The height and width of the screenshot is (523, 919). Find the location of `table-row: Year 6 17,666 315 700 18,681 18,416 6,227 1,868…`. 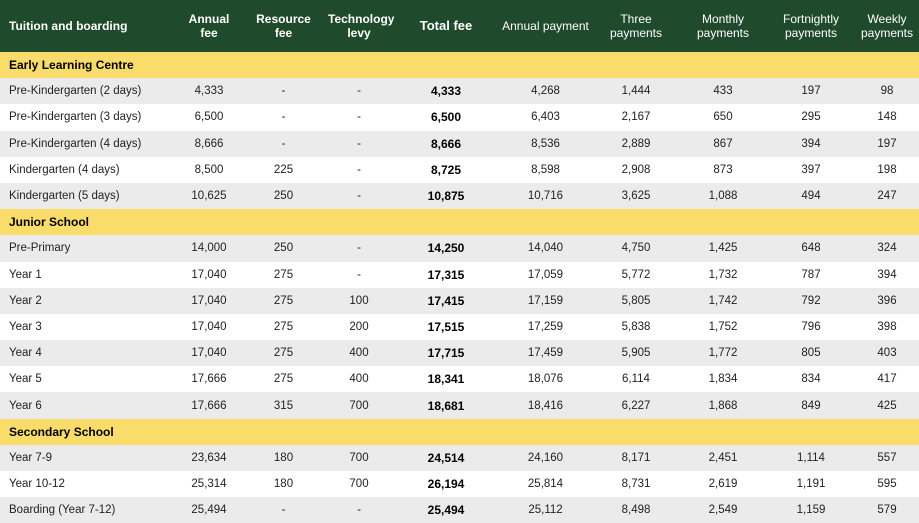

table-row: Year 6 17,666 315 700 18,681 18,416 6,227 1,868… is located at coordinates (459, 405).